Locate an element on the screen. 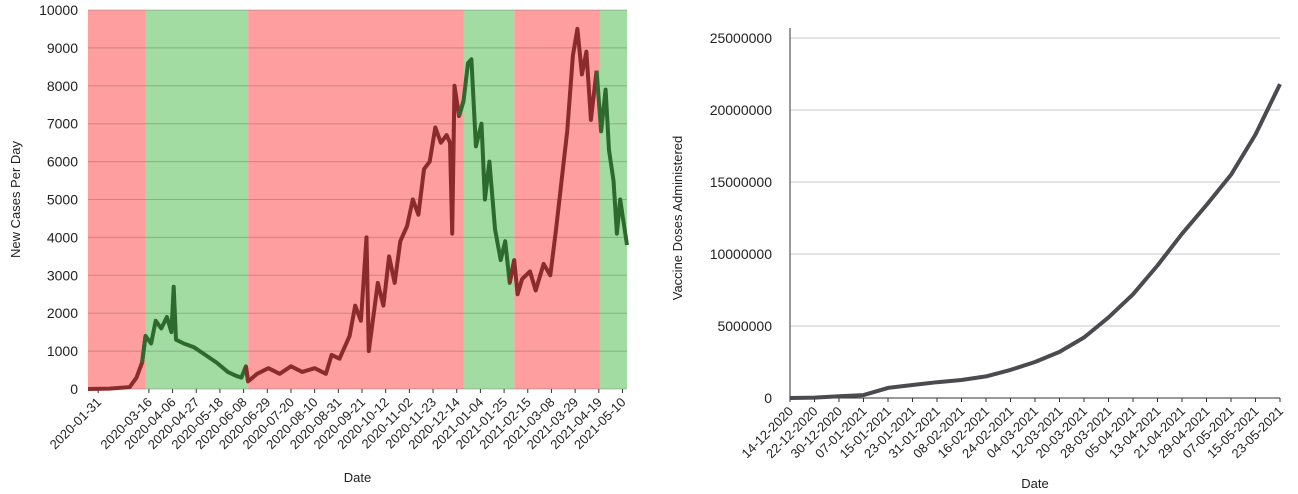  y-tick-label: 25000000 is located at coordinates (741, 38).